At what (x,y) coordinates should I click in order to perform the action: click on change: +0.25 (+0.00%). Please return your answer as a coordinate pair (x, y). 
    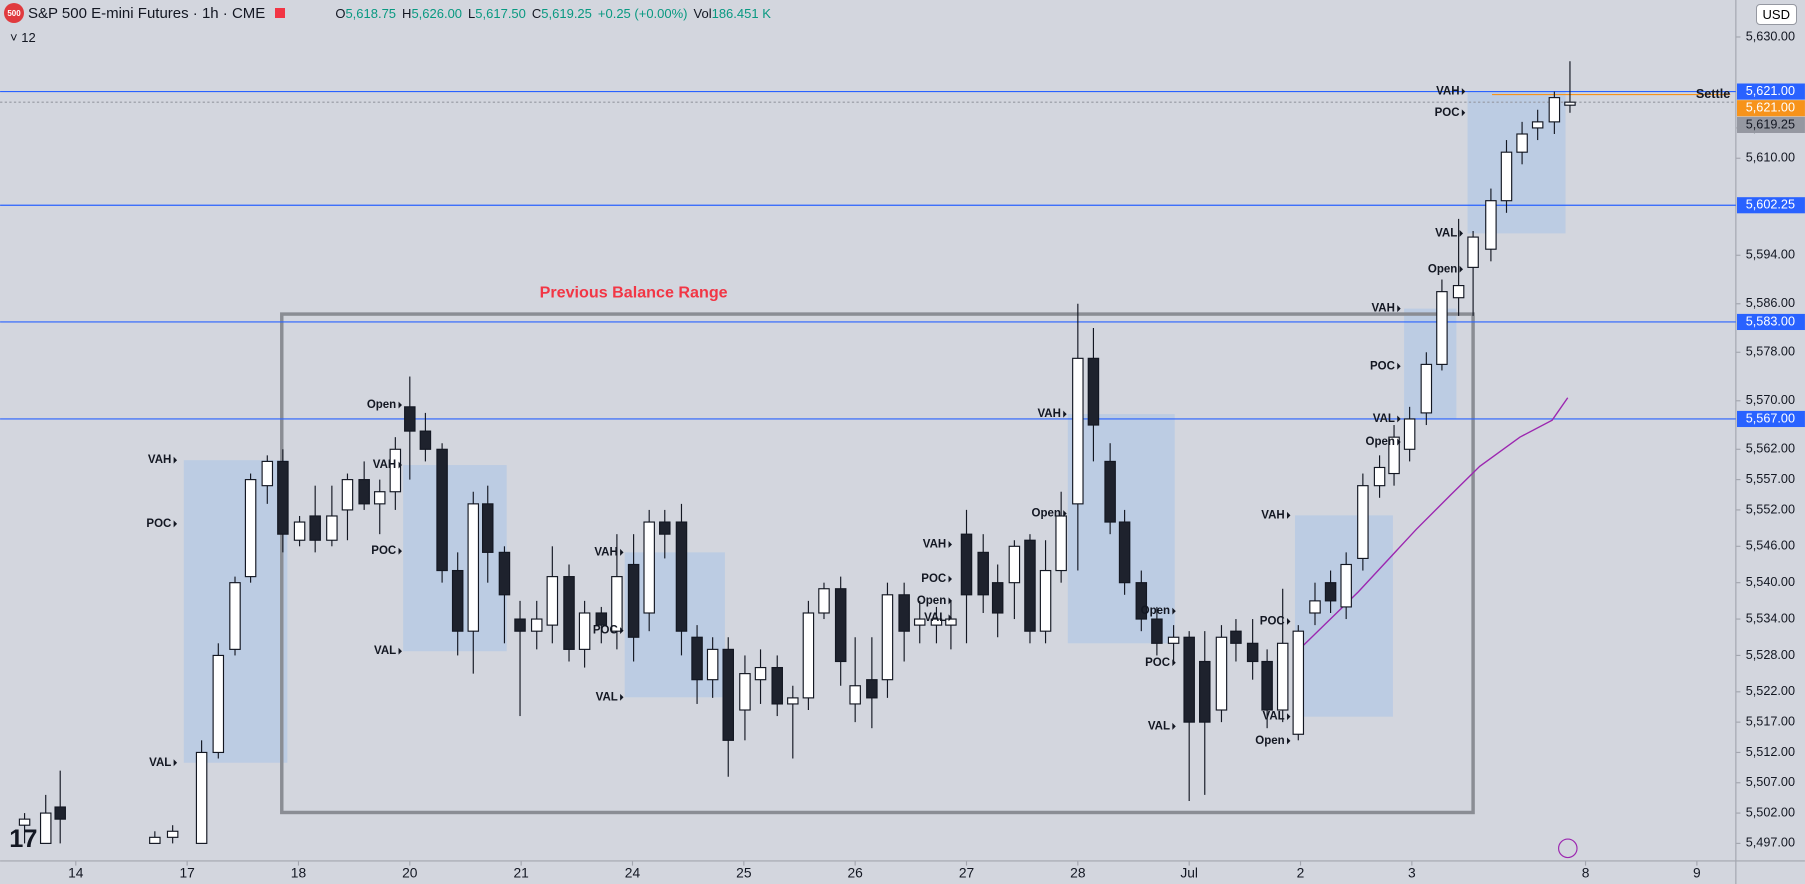
    Looking at the image, I should click on (642, 13).